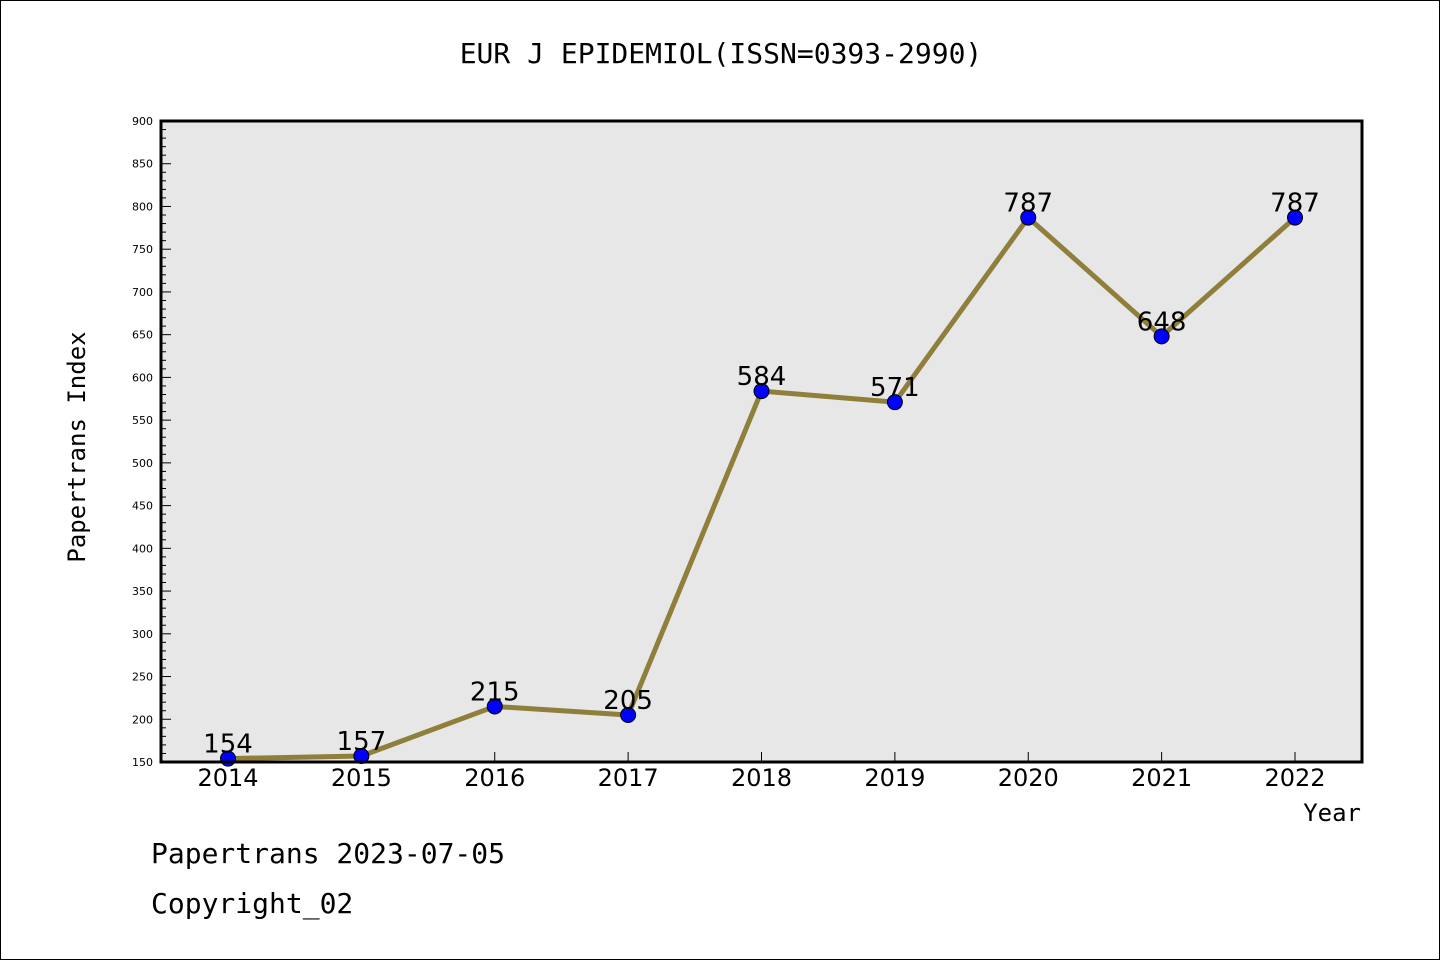  Describe the element at coordinates (1332, 813) in the screenshot. I see `x-axis-label: Year` at that location.